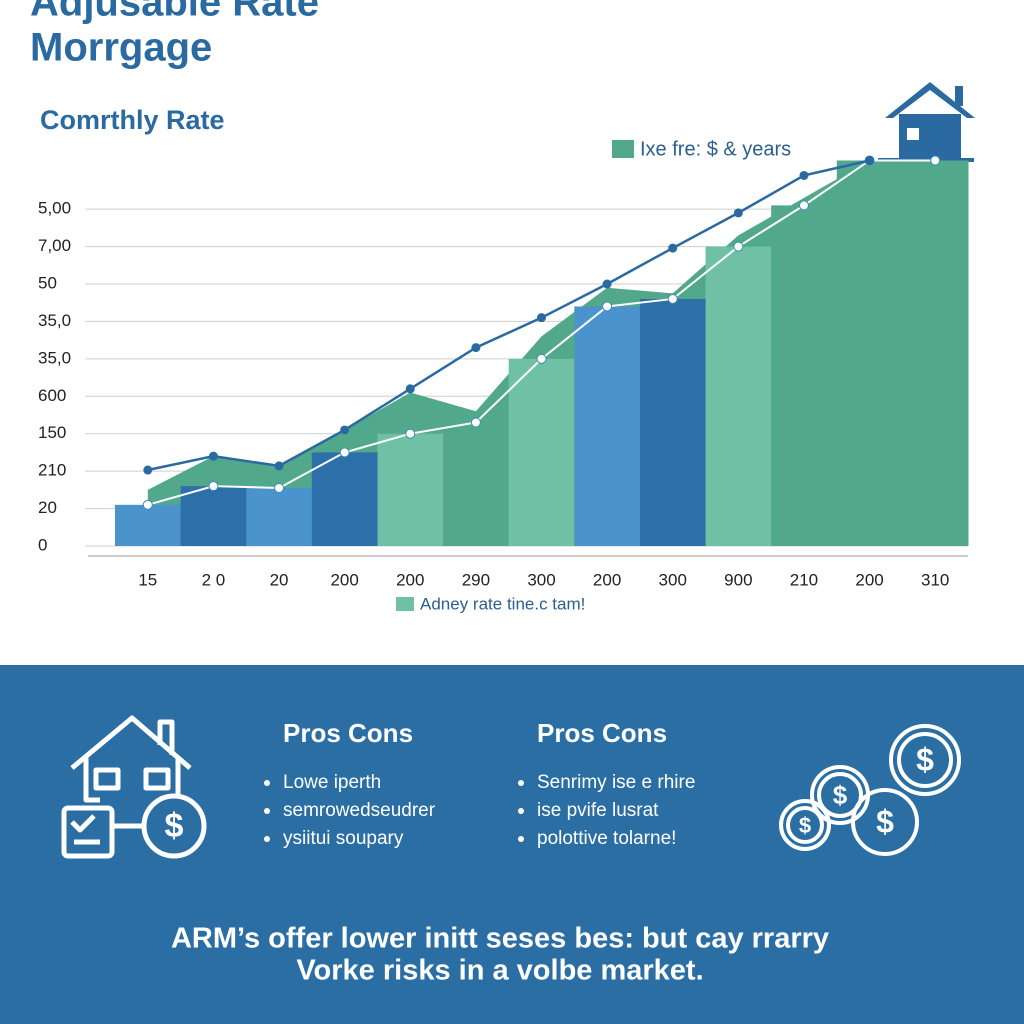 The height and width of the screenshot is (1024, 1024). Describe the element at coordinates (47, 507) in the screenshot. I see `y-tick-label: 20` at that location.